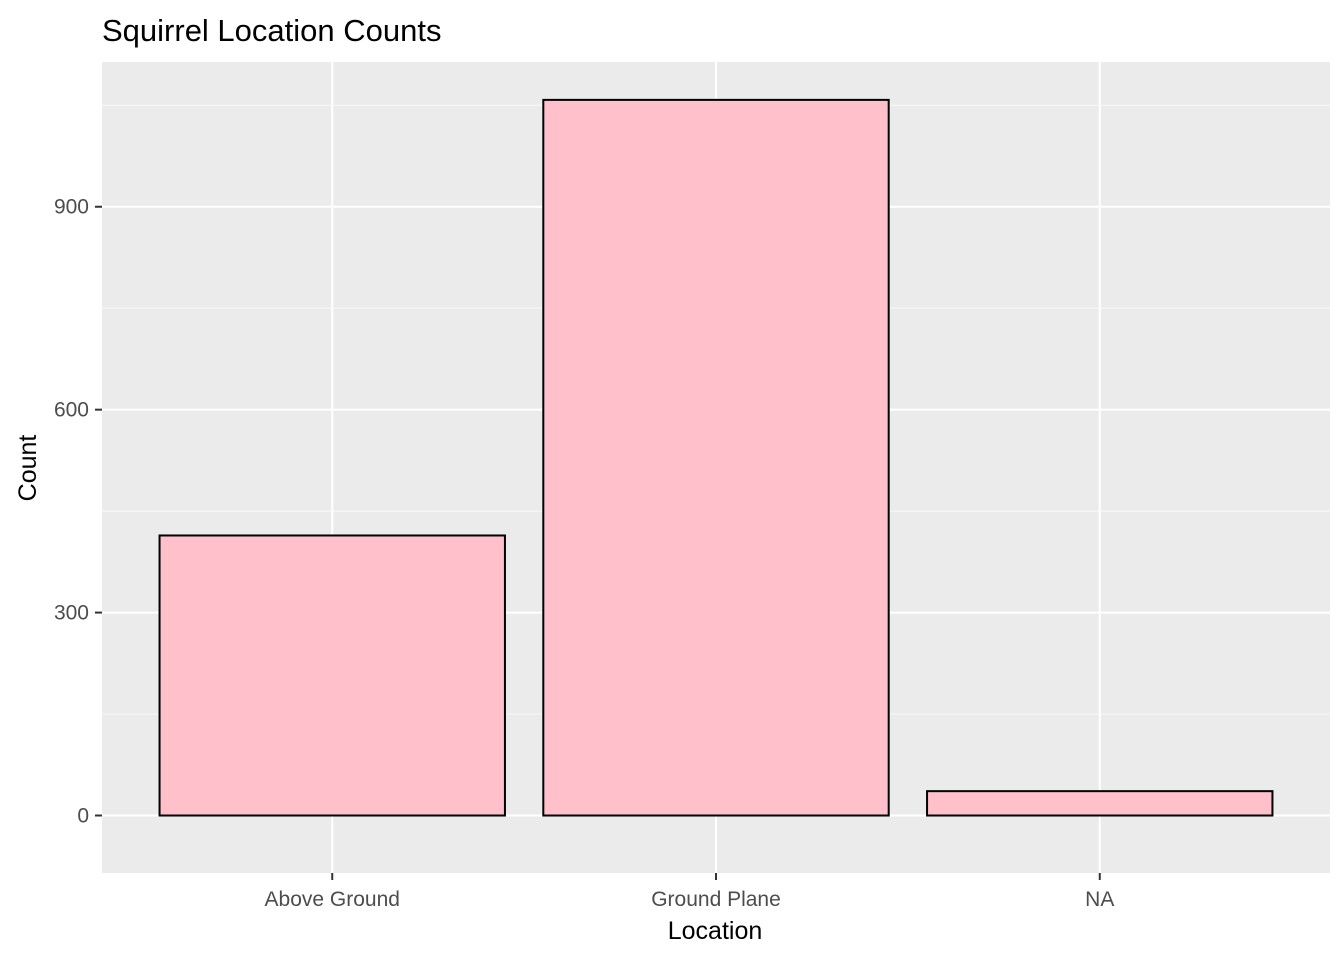 This screenshot has height=965, width=1344. I want to click on x-axis-ticks: Above Ground Ground Plane NA, so click(689, 892).